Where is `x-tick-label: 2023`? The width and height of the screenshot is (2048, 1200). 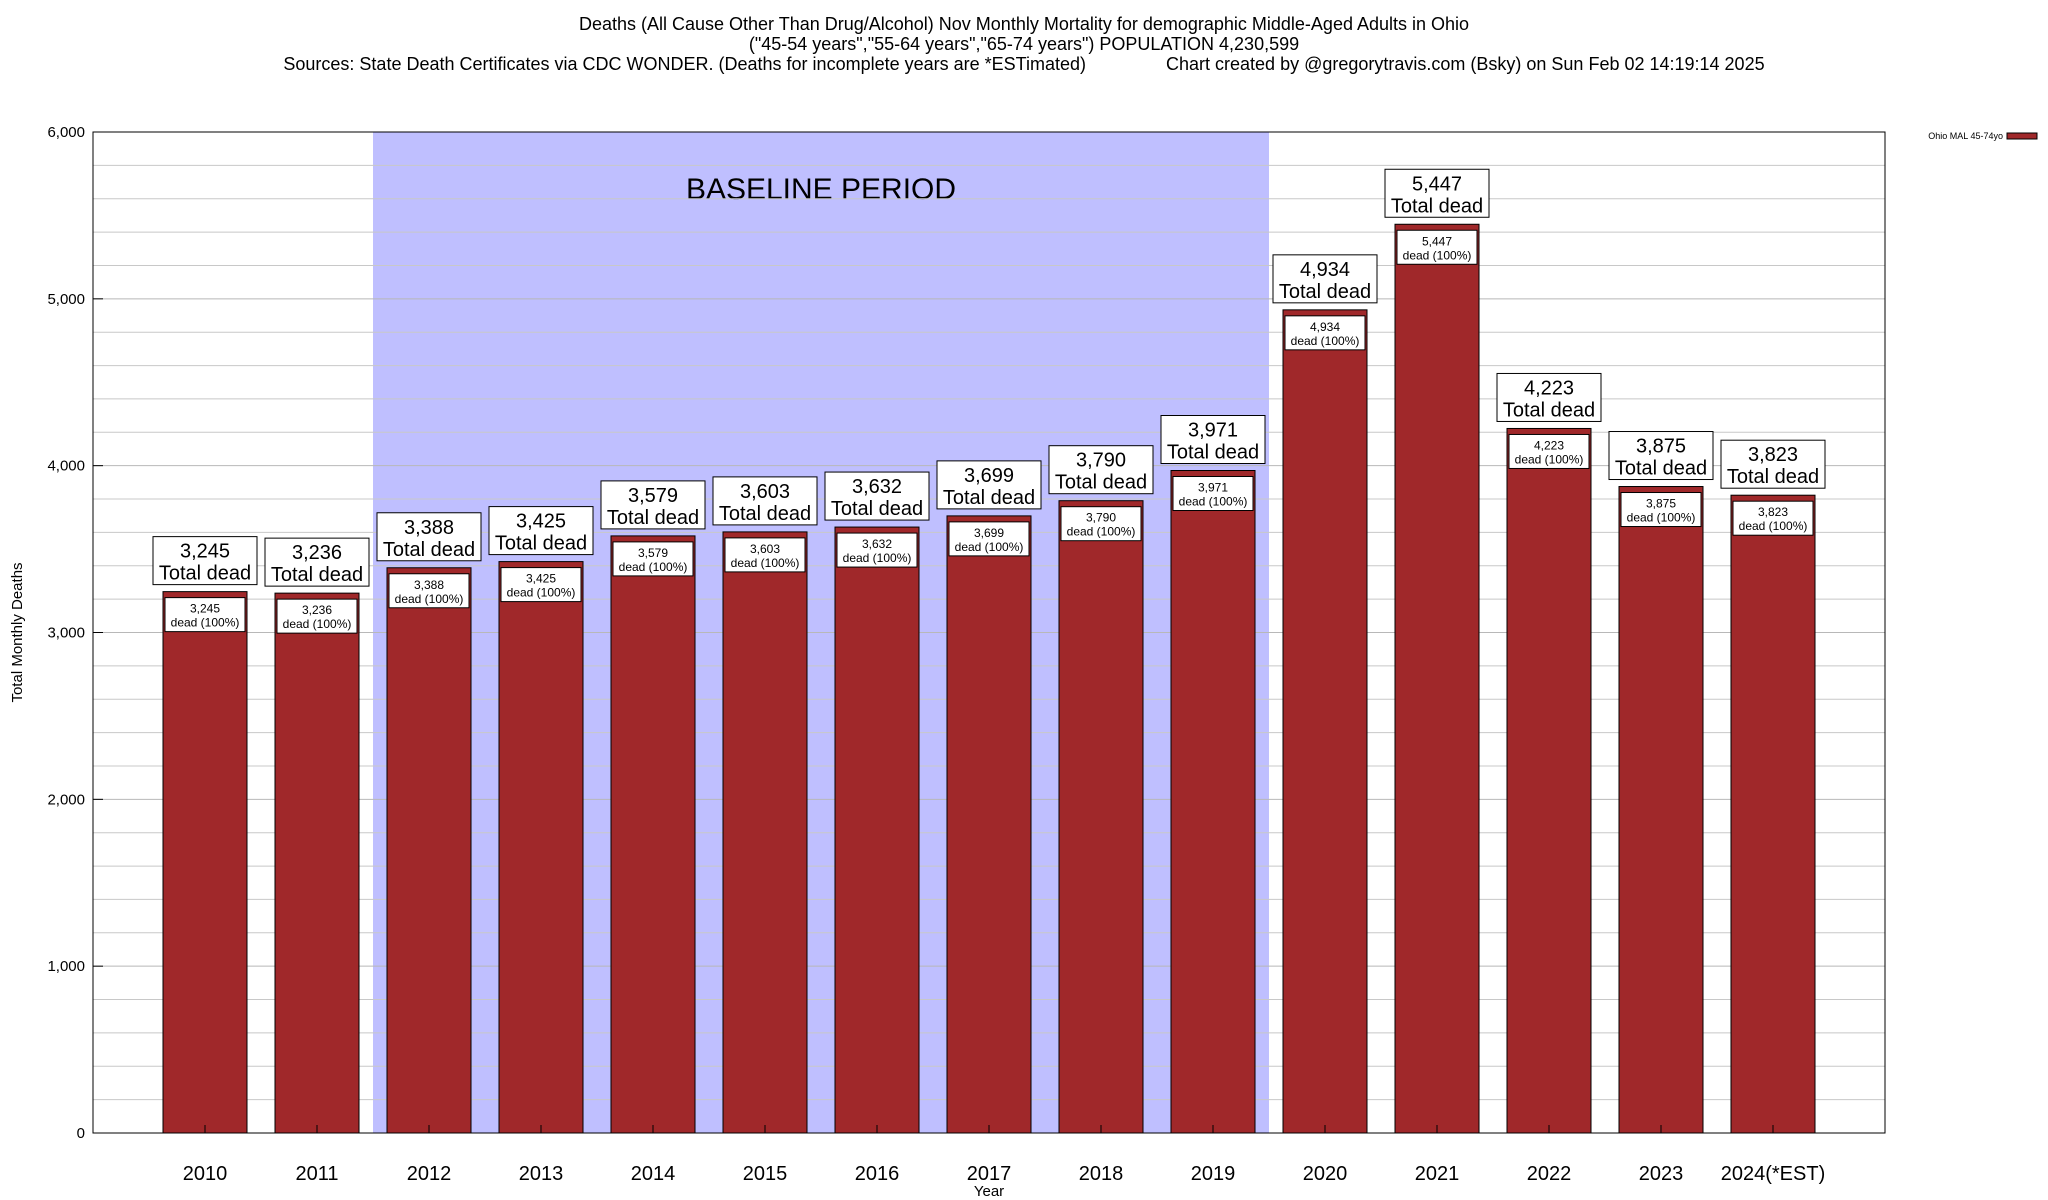
x-tick-label: 2023 is located at coordinates (1661, 1174).